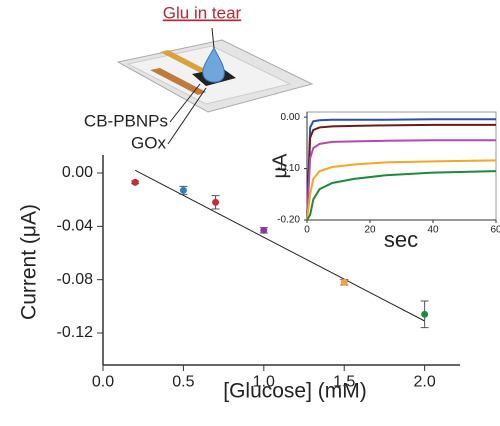  What do you see at coordinates (75, 279) in the screenshot?
I see `y-tick-label: -0.08` at bounding box center [75, 279].